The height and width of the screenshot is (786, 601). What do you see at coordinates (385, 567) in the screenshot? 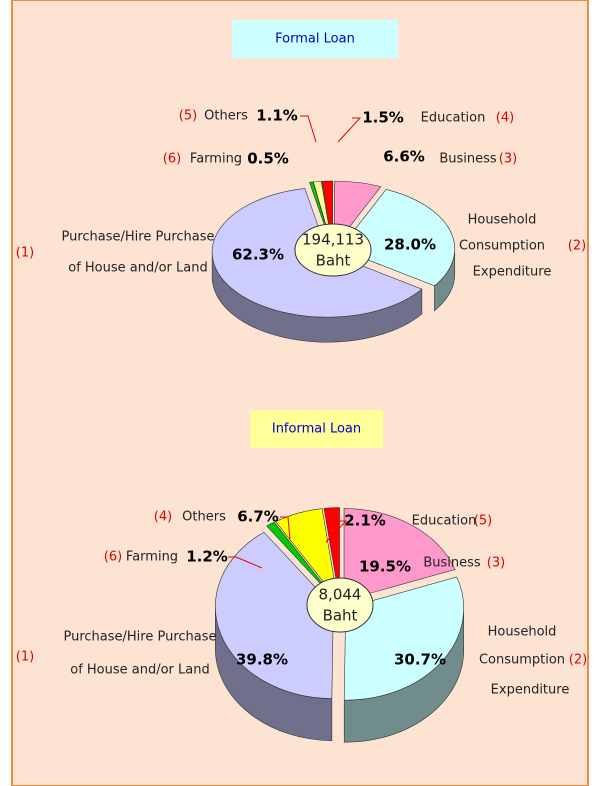
I see `value-label: 19.5%` at bounding box center [385, 567].